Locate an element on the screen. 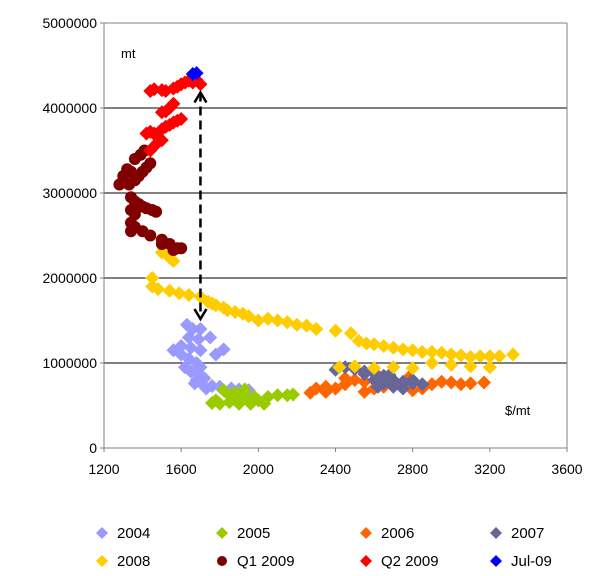  arrow-head-top is located at coordinates (200, 97).